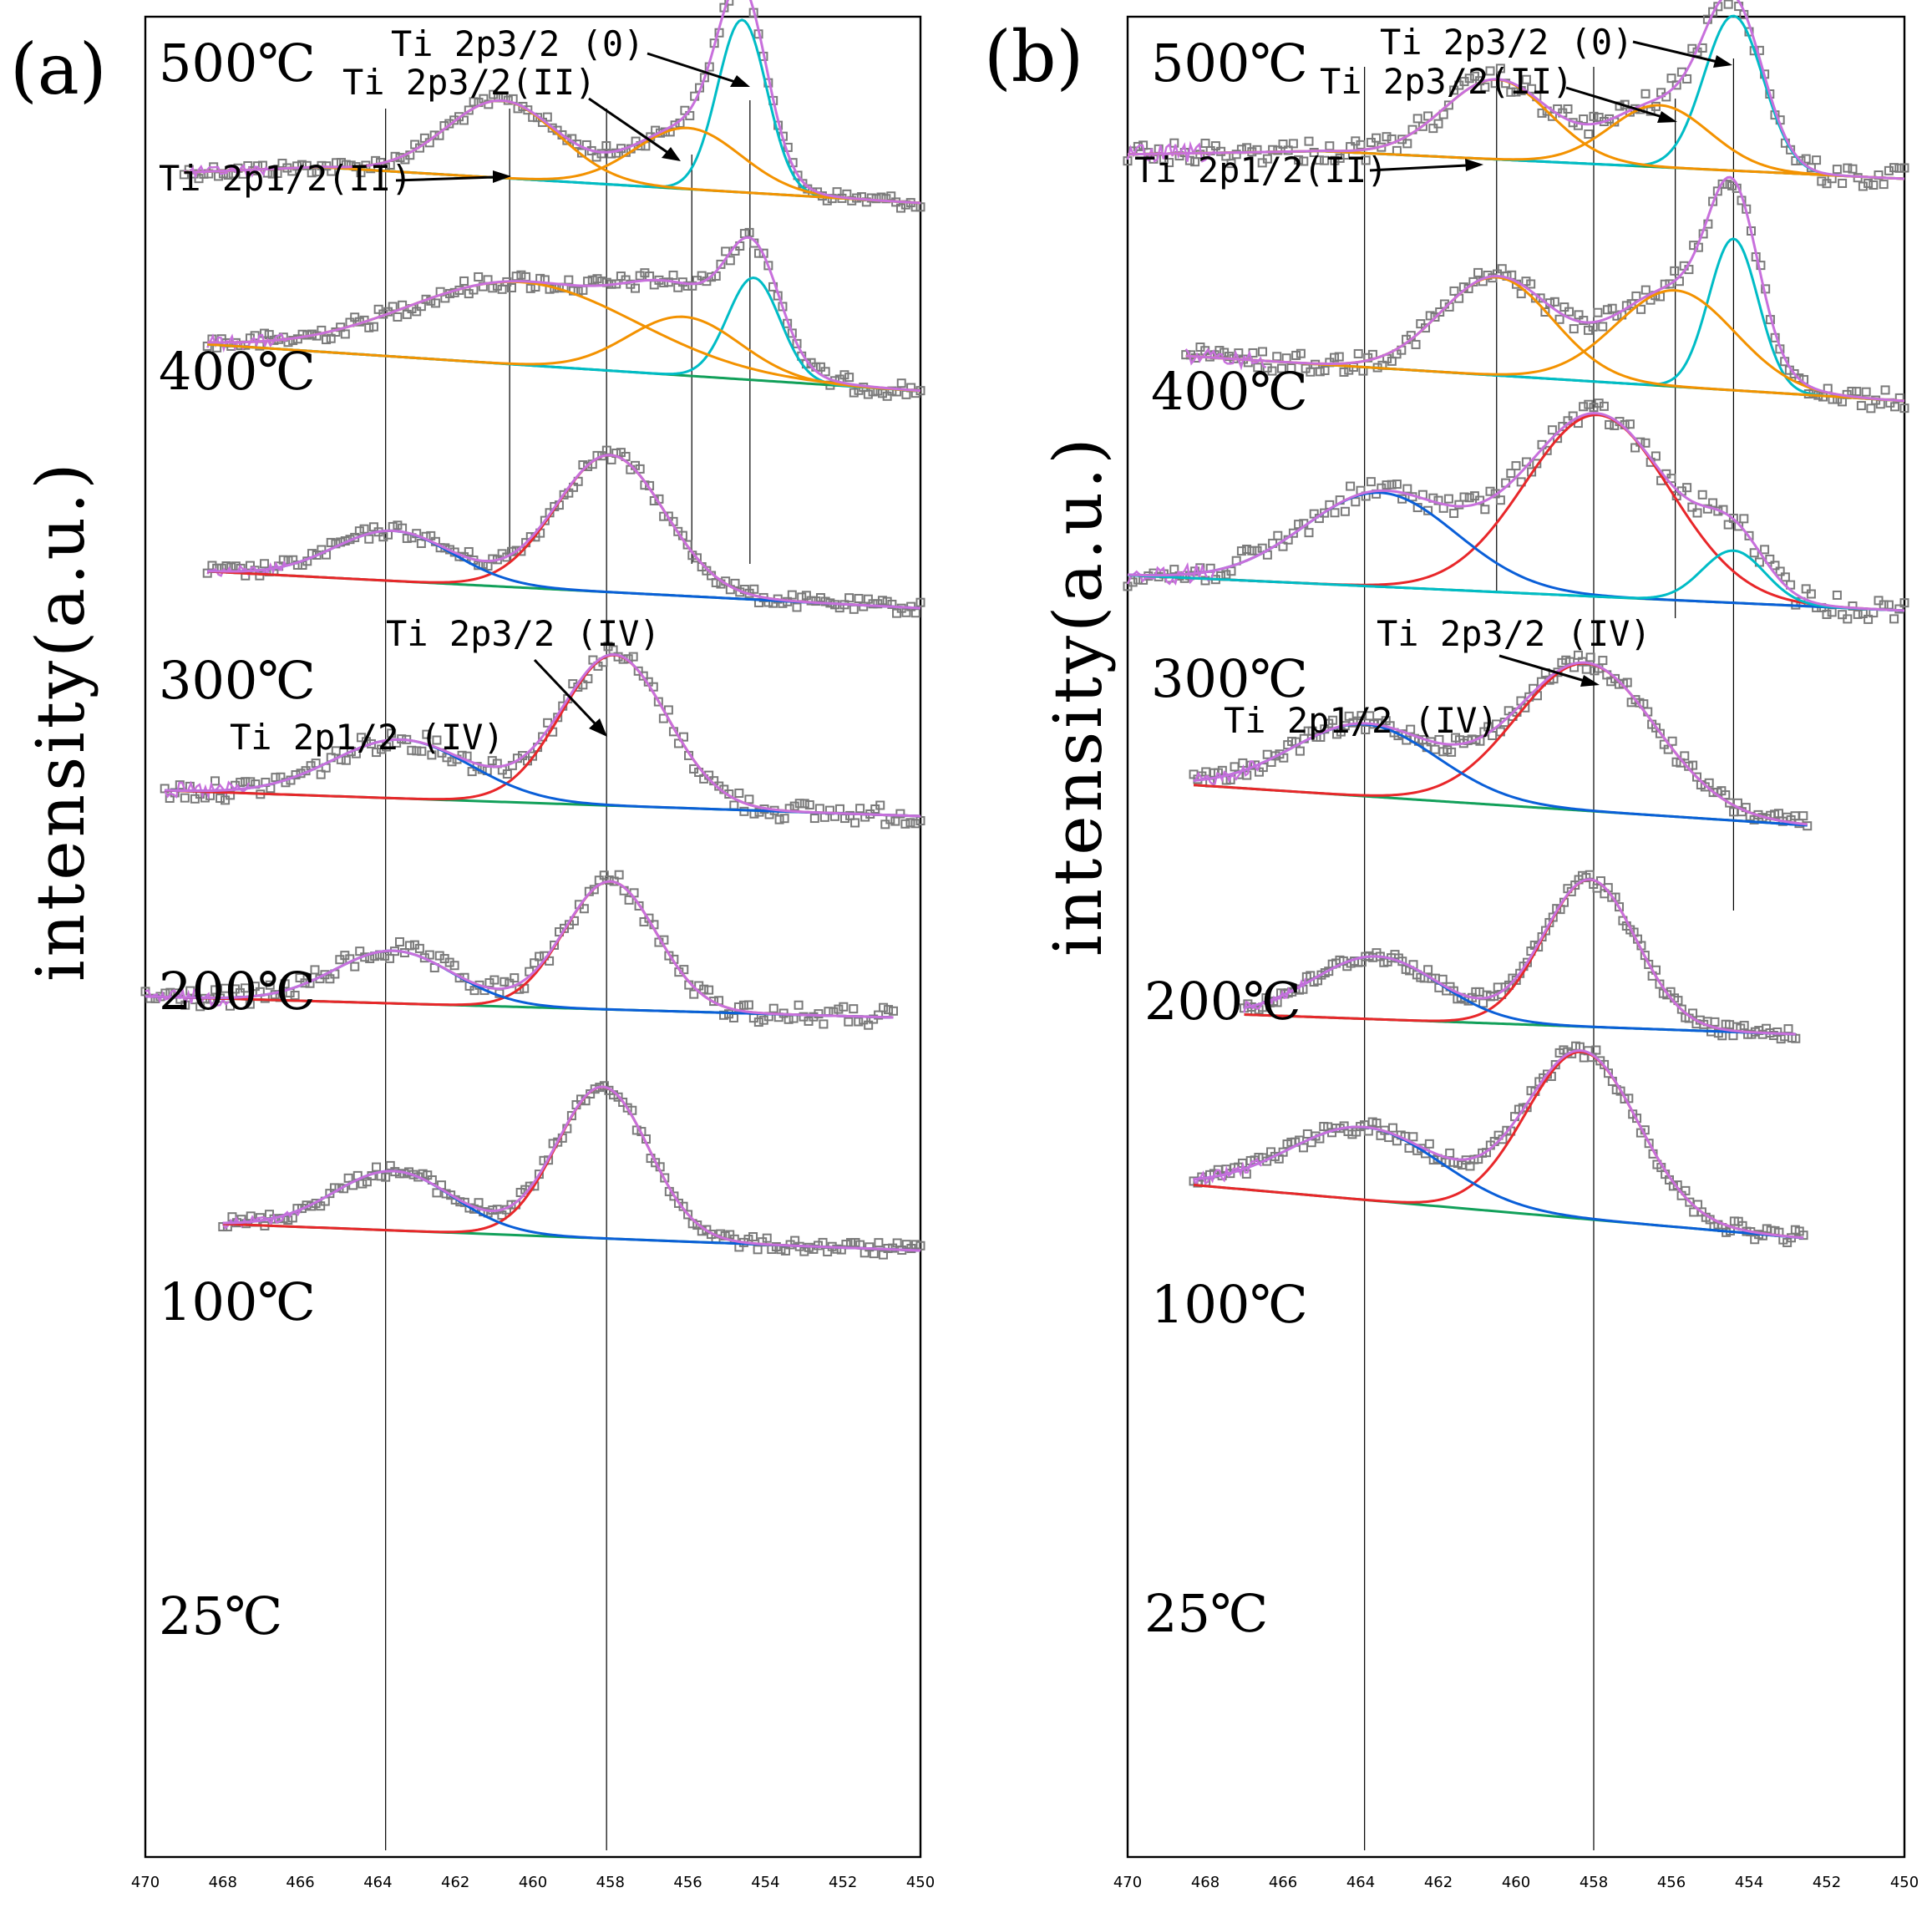  I want to click on panel-b-spectrum-0-raw-edge, so click(1170, 152).